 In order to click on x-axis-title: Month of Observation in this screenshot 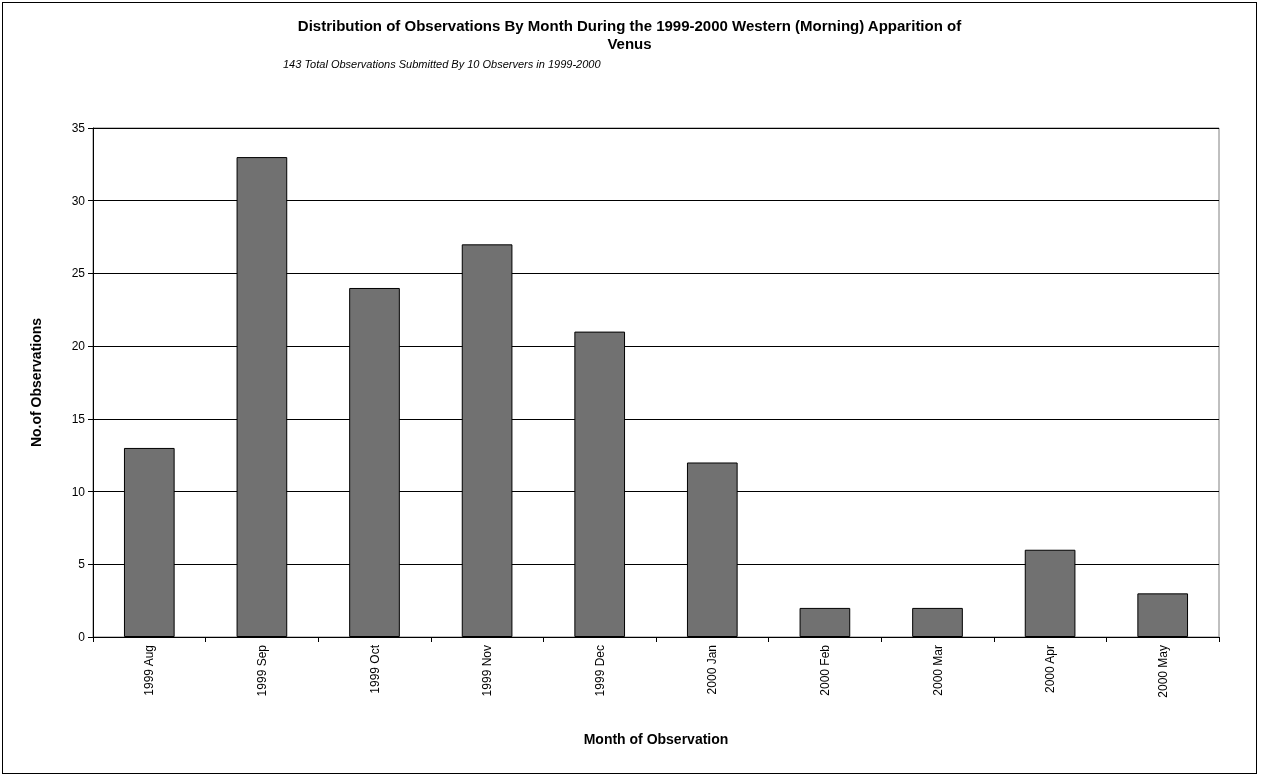, I will do `click(656, 739)`.